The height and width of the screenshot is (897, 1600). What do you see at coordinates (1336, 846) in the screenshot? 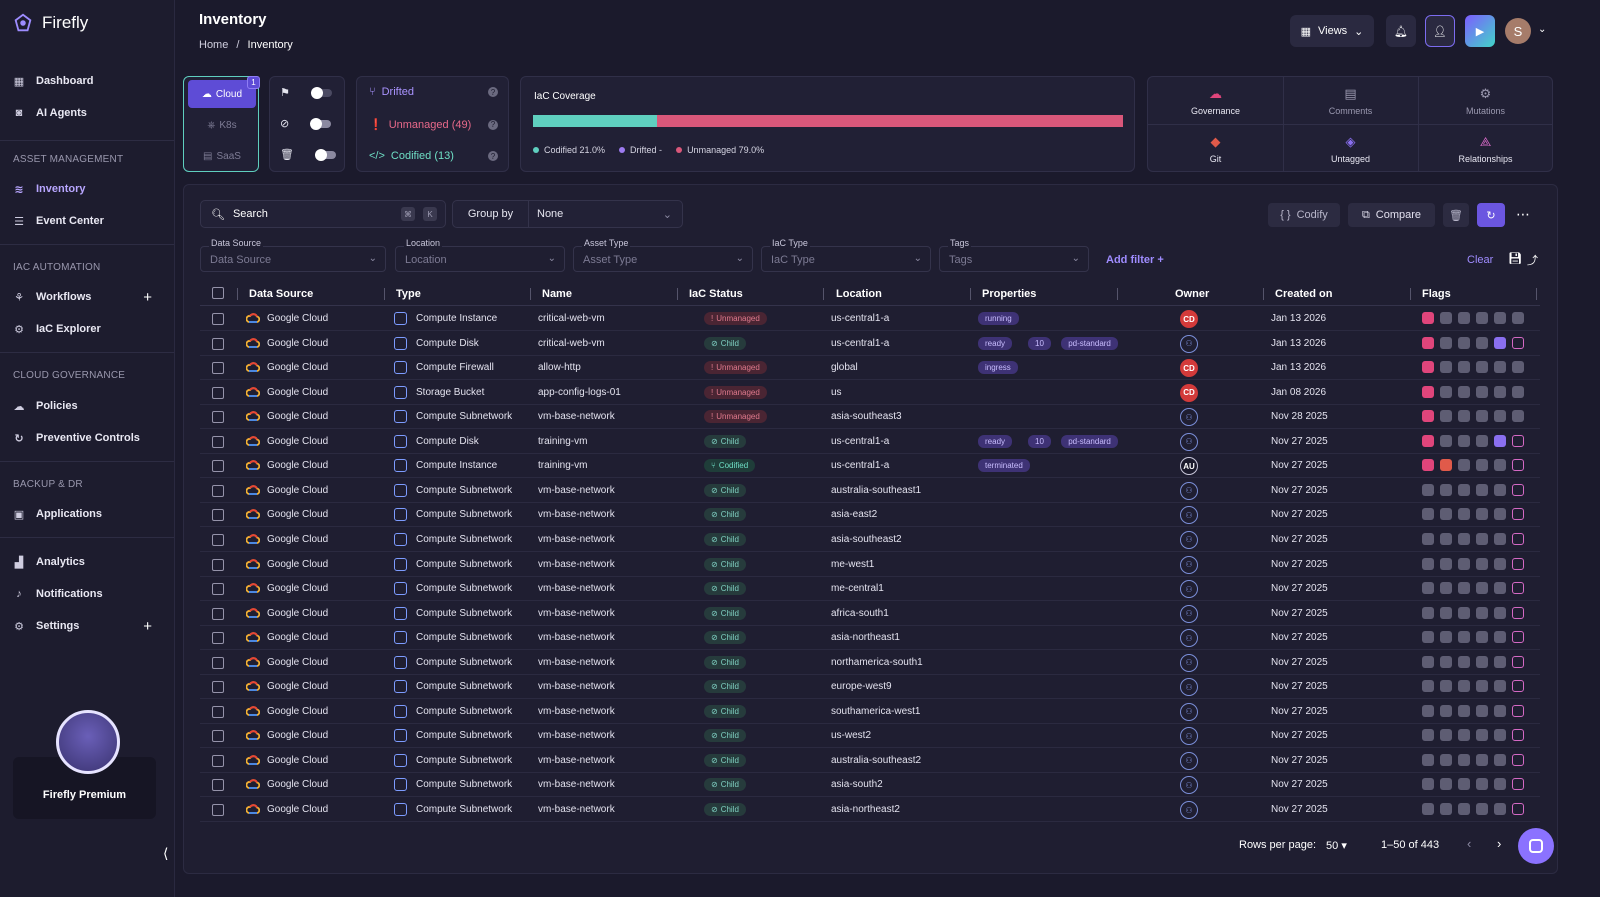
I see `rows-per-page-select: 50 ▾` at bounding box center [1336, 846].